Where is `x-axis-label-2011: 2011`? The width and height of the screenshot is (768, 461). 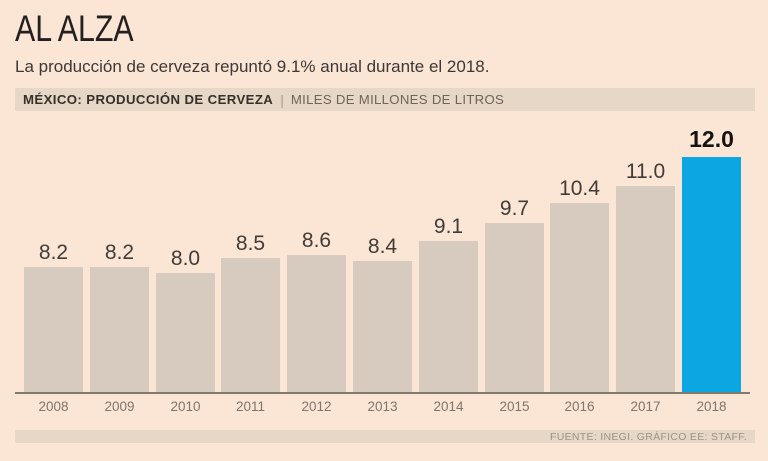
x-axis-label-2011: 2011 is located at coordinates (250, 406).